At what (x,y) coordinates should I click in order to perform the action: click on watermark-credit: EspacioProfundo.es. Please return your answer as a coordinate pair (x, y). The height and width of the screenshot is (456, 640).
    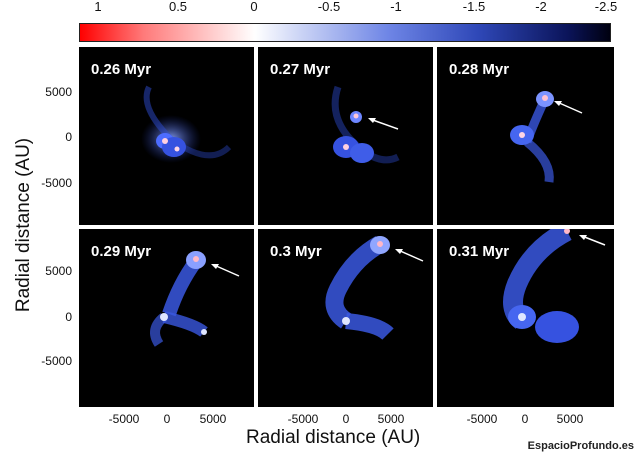
    Looking at the image, I should click on (580, 446).